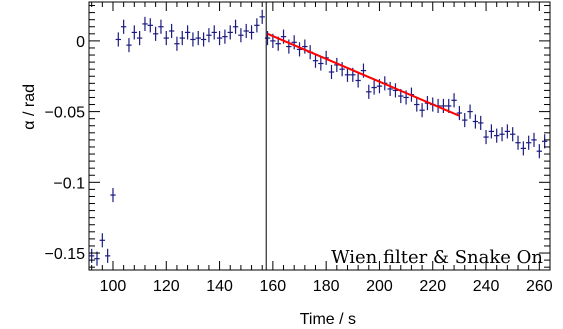 This screenshot has width=563, height=329. What do you see at coordinates (486, 286) in the screenshot?
I see `x-tick-label: 240` at bounding box center [486, 286].